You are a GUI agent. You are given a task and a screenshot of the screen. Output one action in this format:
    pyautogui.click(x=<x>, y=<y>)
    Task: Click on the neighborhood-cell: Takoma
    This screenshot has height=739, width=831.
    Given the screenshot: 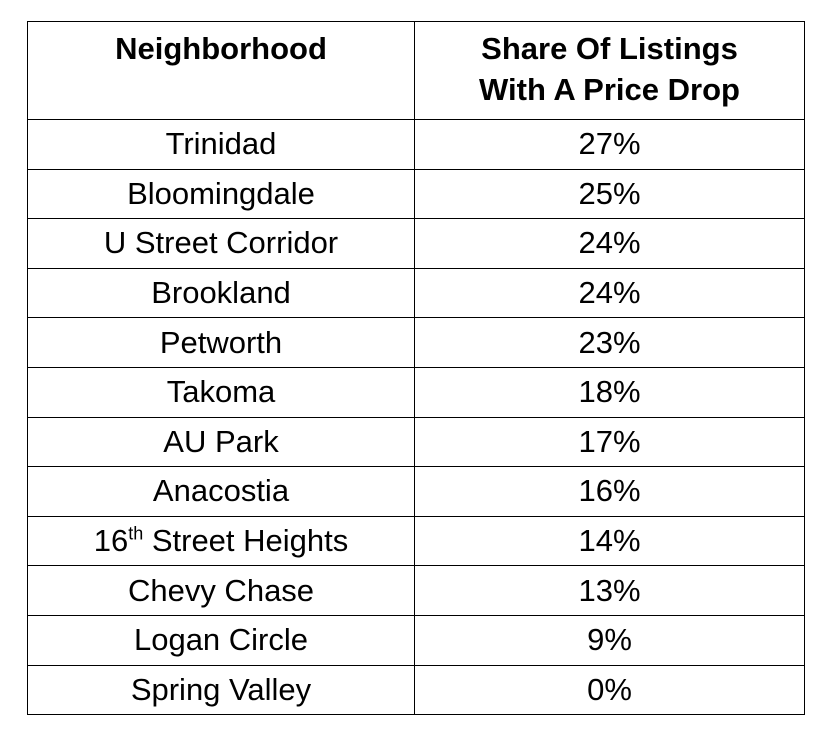 What is the action you would take?
    pyautogui.click(x=221, y=392)
    